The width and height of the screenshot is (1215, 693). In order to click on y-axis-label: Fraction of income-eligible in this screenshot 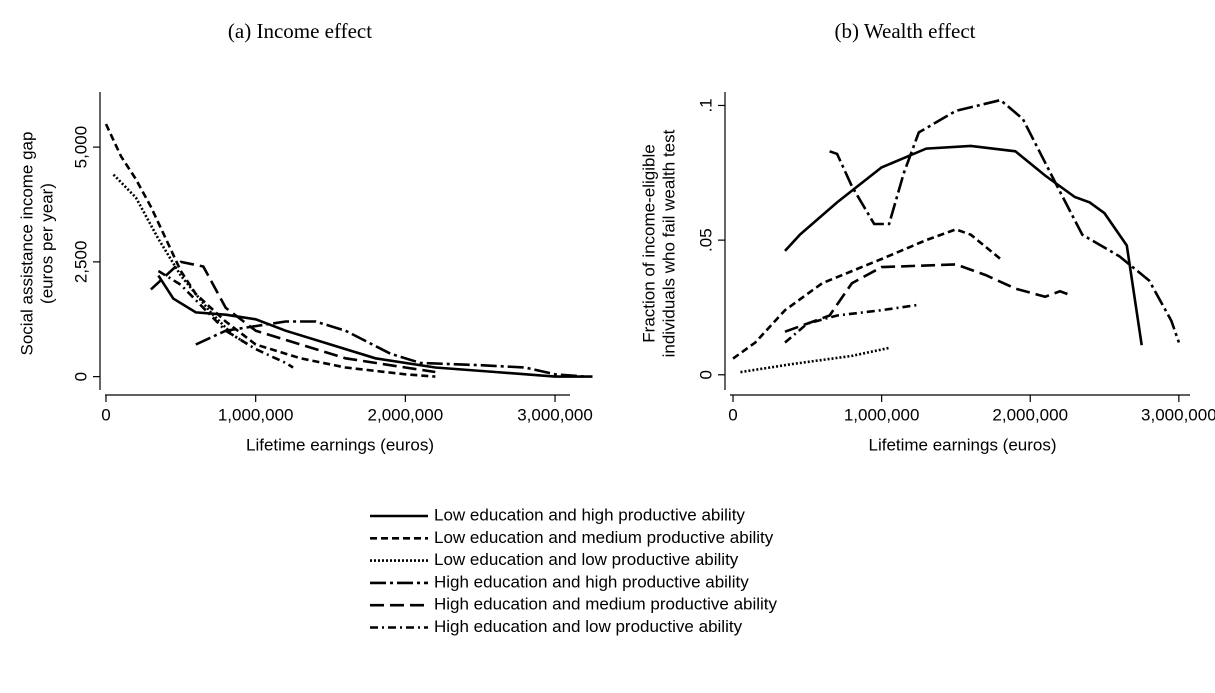, I will do `click(648, 243)`.